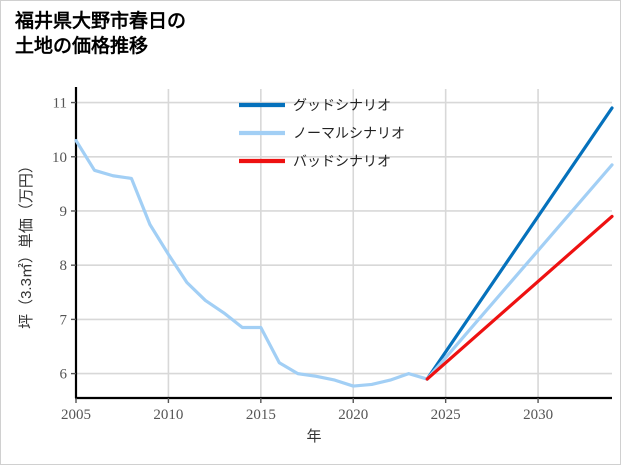 The height and width of the screenshot is (465, 621). I want to click on y-axis-tick-labels: 6 7 8 9 10 11, so click(60, 239).